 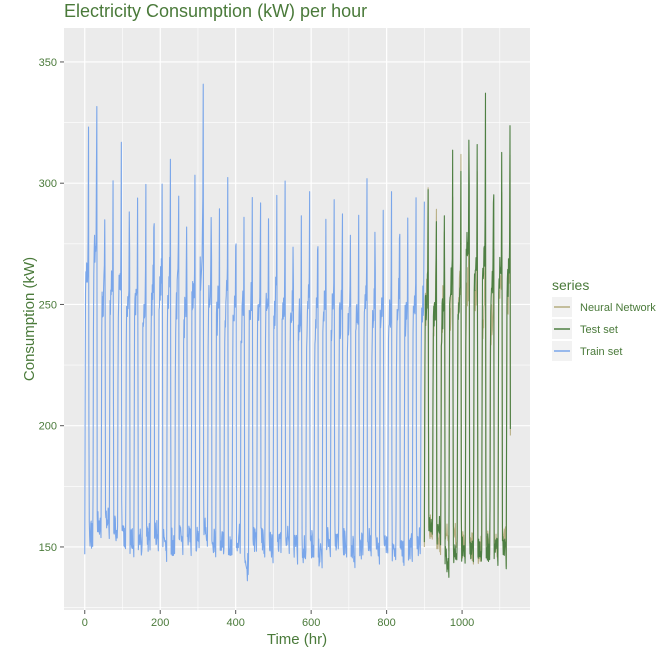 What do you see at coordinates (467, 360) in the screenshot?
I see `series-line-neural-network` at bounding box center [467, 360].